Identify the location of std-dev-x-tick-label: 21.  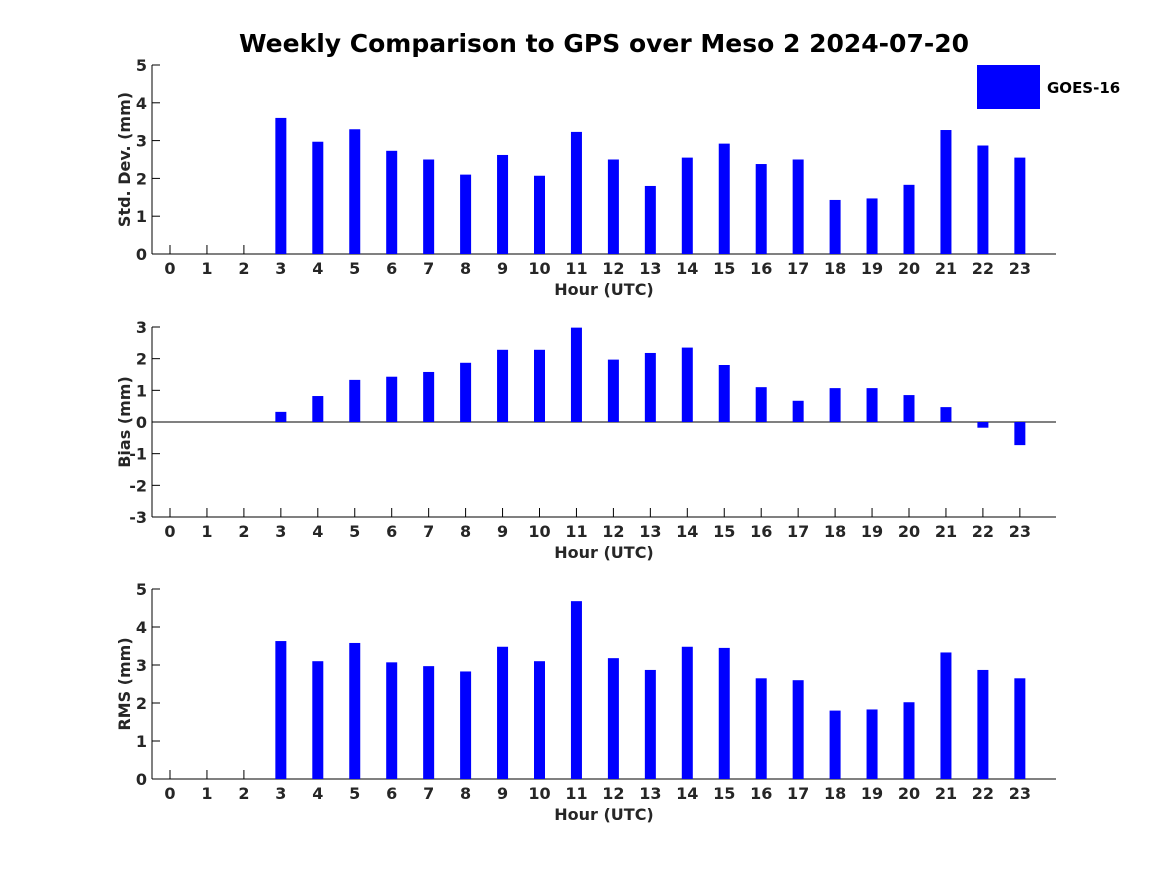
(946, 268).